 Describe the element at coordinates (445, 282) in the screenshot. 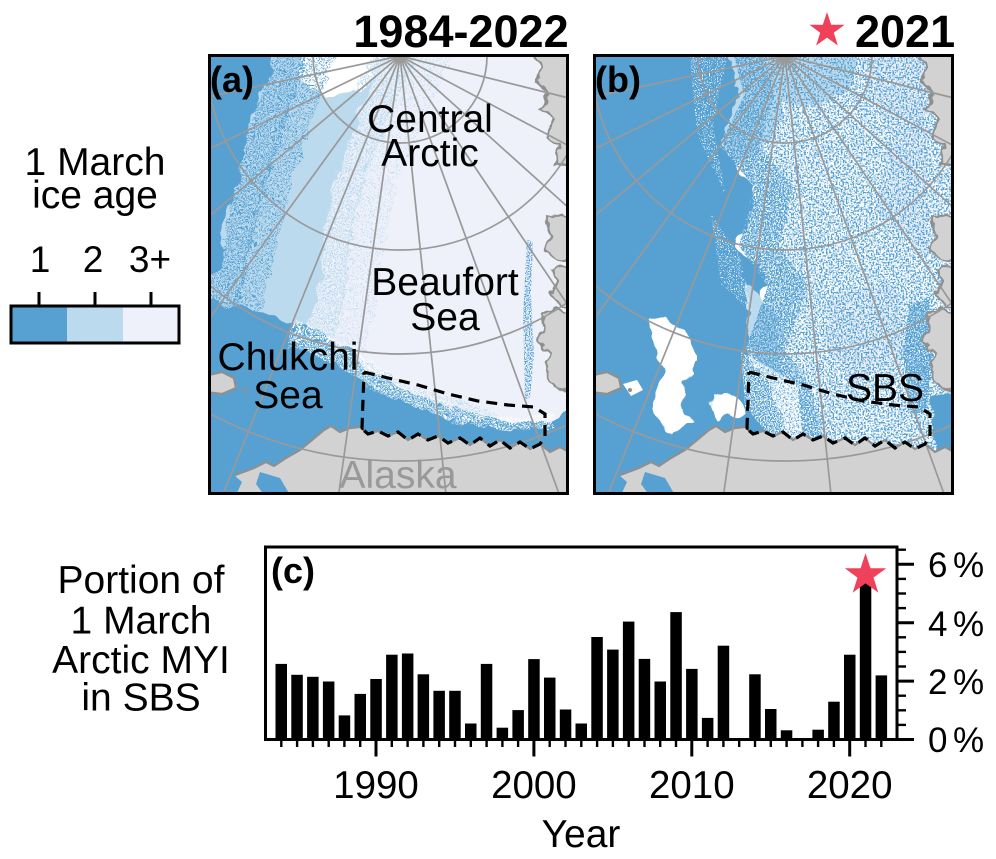

I see `svg-text: Beaufort` at that location.